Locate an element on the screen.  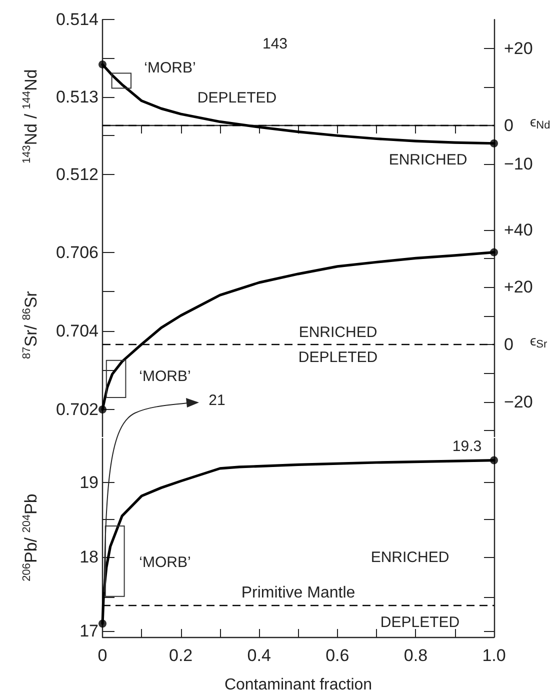
y-tick-label: 0.702 is located at coordinates (77, 410).